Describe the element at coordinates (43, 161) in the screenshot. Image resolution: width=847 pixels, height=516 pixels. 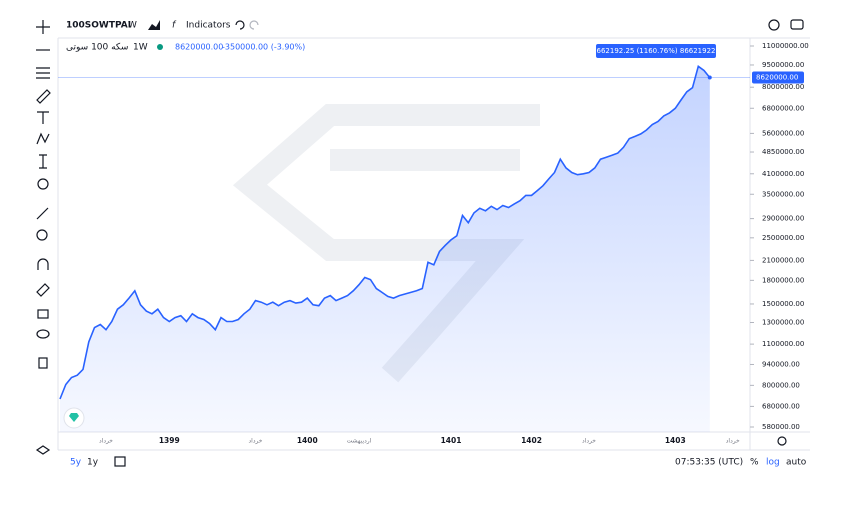
I see `measure-tool` at that location.